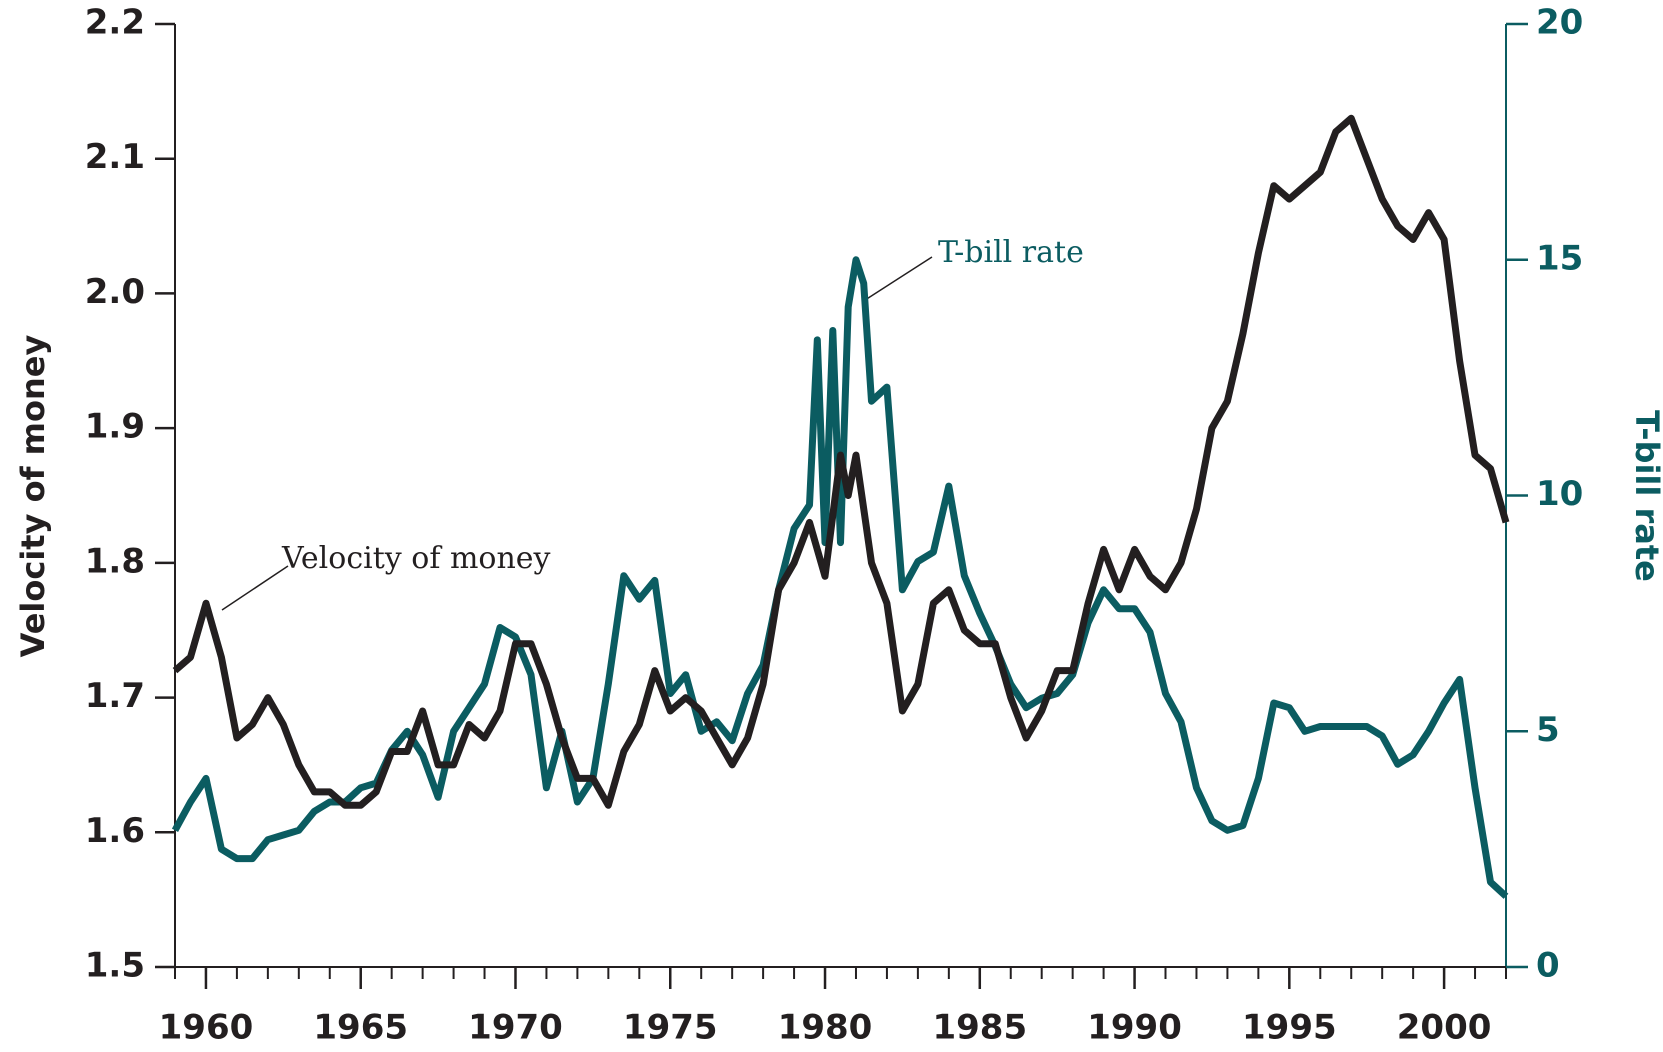 The image size is (1663, 1052). I want to click on y2-tick-label: 15, so click(1559, 258).